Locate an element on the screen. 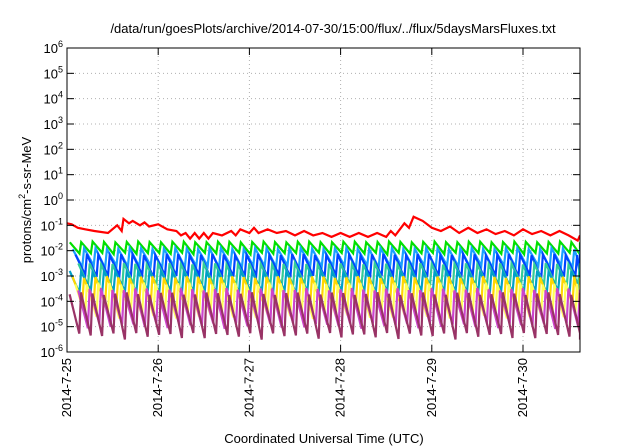  y-tick-exponent: 2 is located at coordinates (60, 145).